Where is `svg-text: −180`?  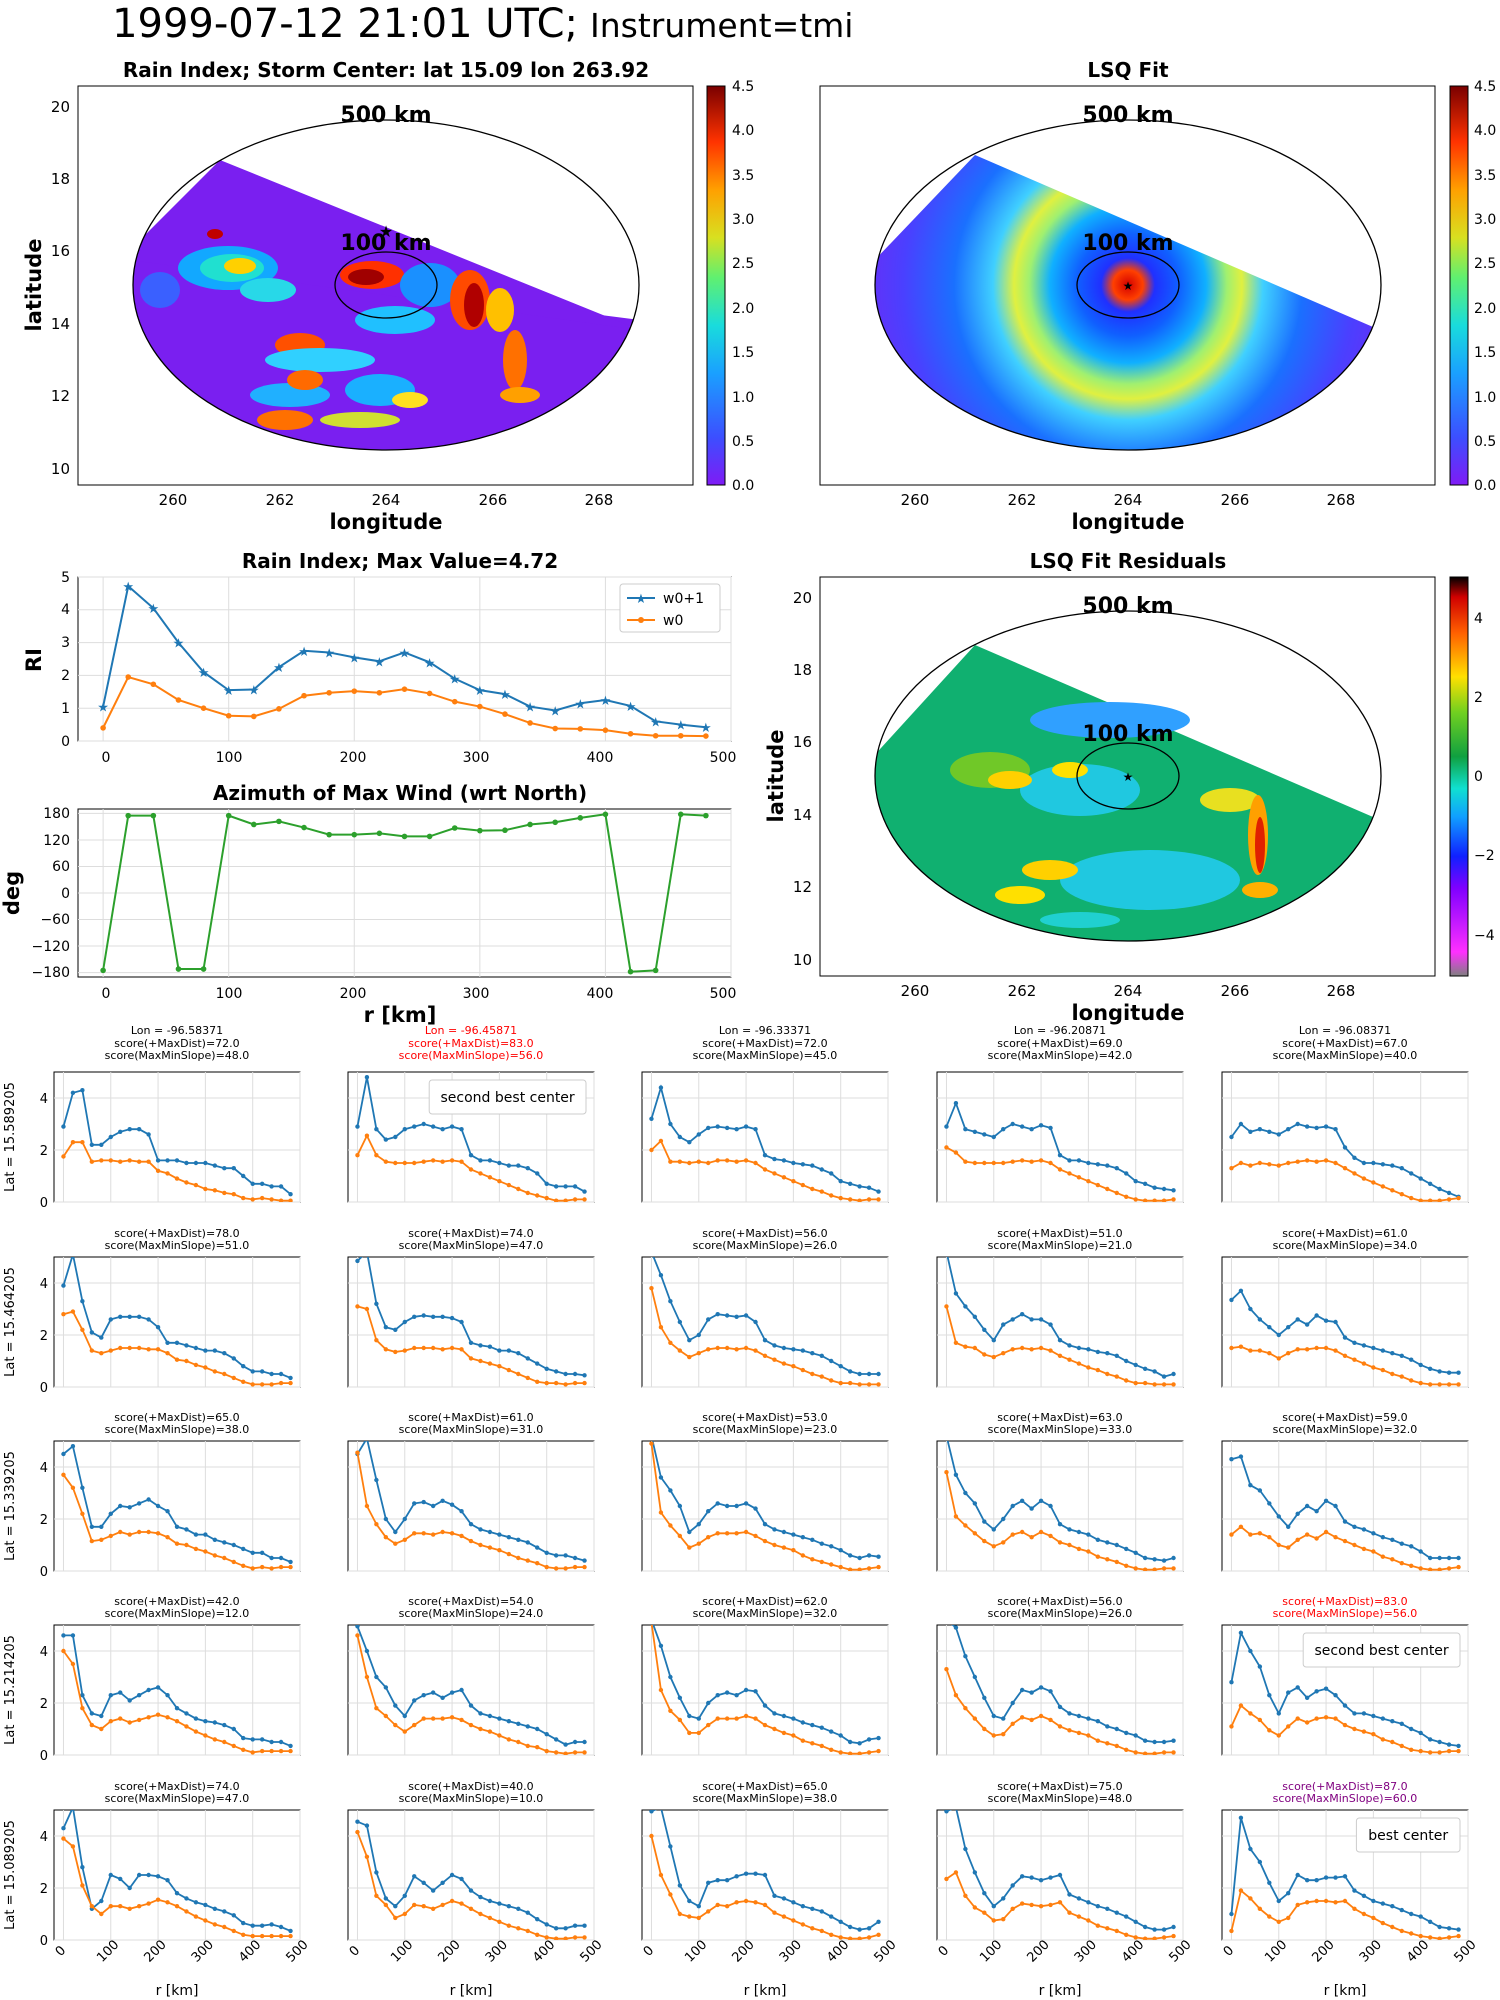 svg-text: −180 is located at coordinates (51, 973).